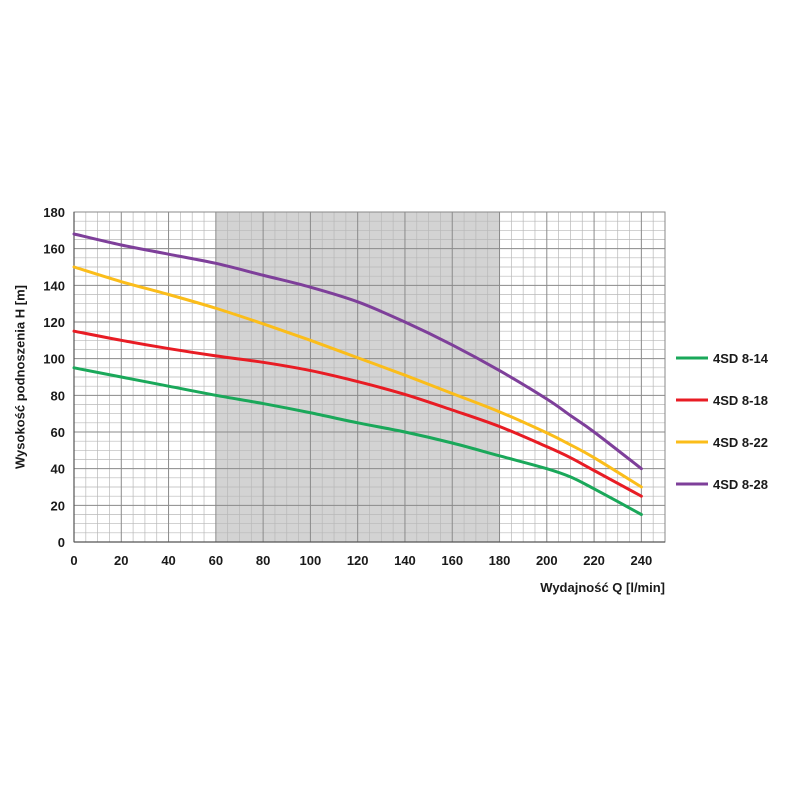 Image resolution: width=800 pixels, height=805 pixels. I want to click on x-tick-label: 0, so click(73, 560).